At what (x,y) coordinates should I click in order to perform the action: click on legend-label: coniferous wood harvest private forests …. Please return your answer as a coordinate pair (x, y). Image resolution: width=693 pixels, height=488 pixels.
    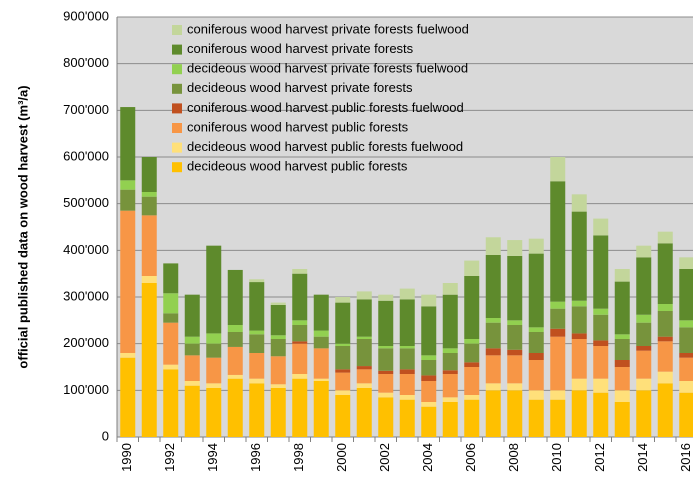
    Looking at the image, I should click on (328, 28).